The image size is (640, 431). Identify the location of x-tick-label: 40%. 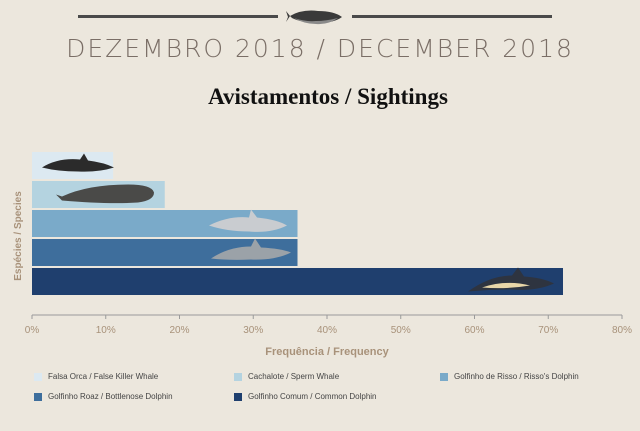
(327, 330).